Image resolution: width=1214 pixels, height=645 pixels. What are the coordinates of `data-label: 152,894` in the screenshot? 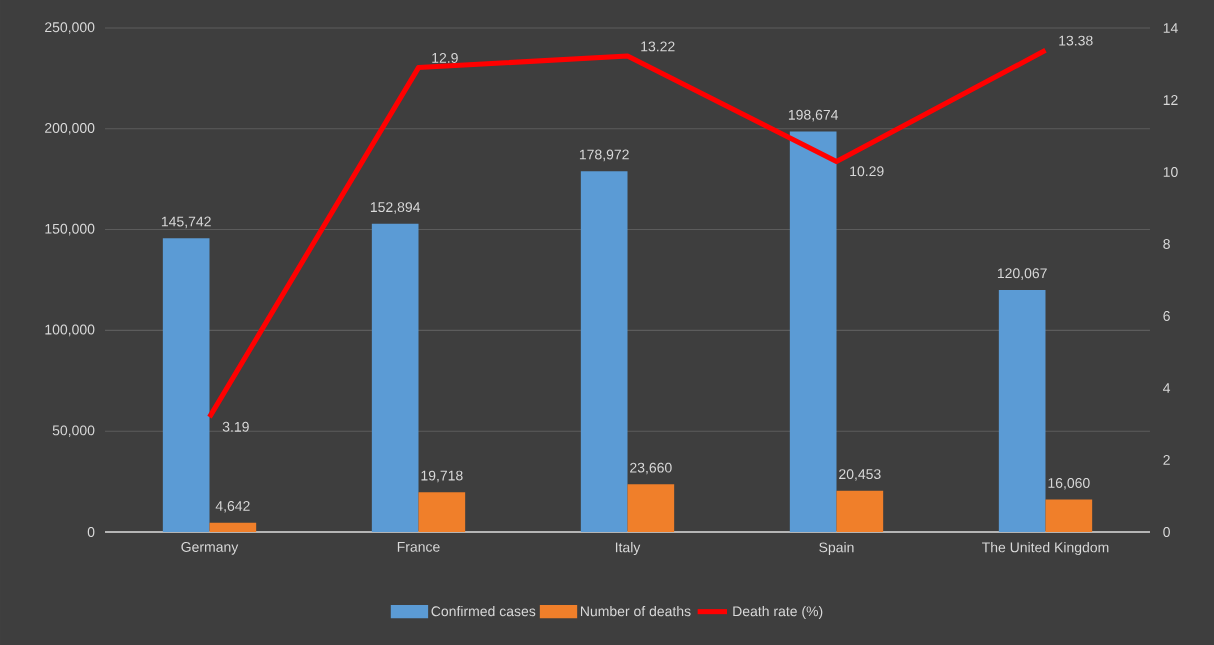 It's located at (395, 208).